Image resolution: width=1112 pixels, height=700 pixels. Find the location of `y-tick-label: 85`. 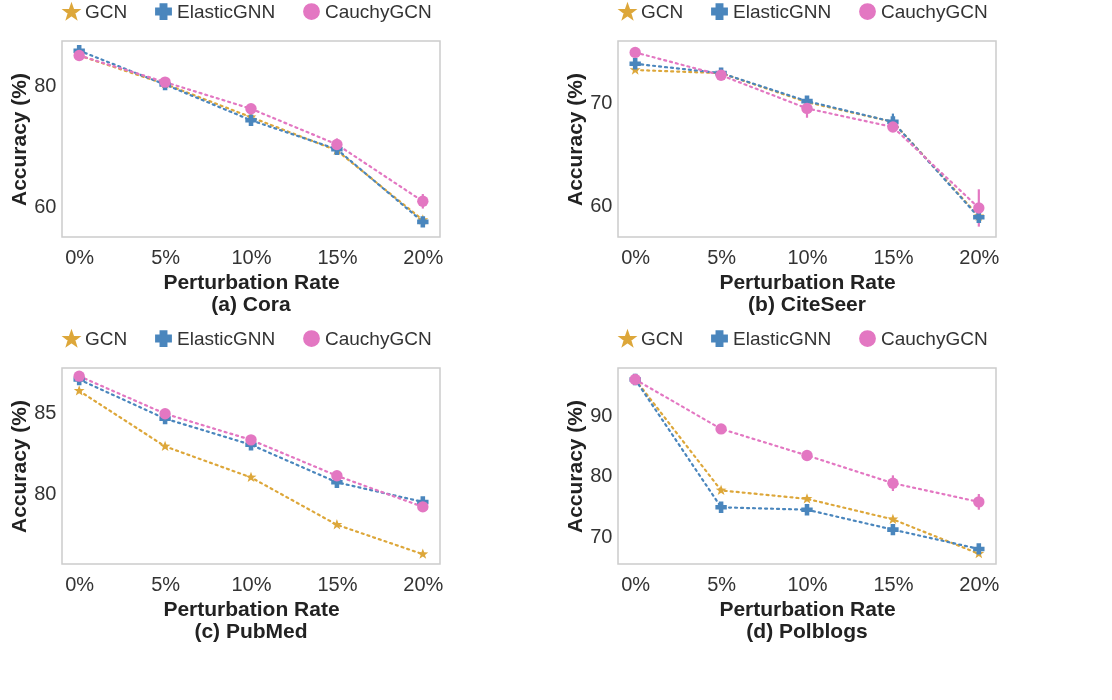

y-tick-label: 85 is located at coordinates (45, 411).